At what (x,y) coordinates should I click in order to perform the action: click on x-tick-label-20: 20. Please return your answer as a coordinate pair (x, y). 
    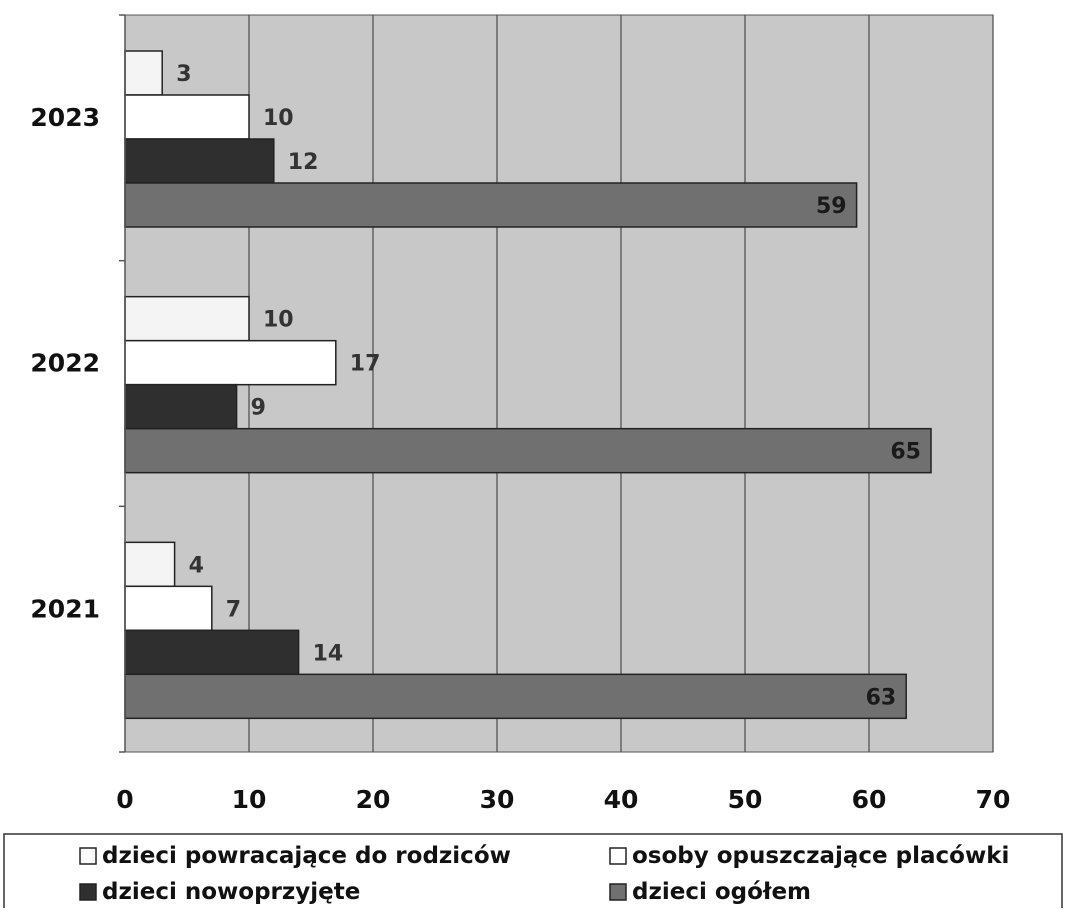
    Looking at the image, I should click on (373, 799).